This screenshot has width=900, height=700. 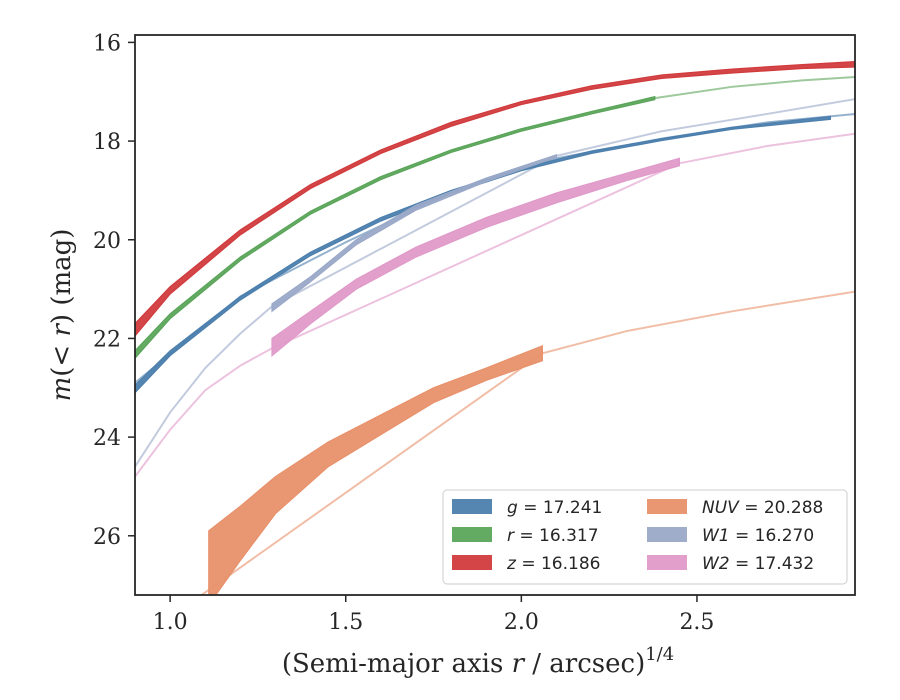 I want to click on legend-swatch-nuv, so click(x=667, y=506).